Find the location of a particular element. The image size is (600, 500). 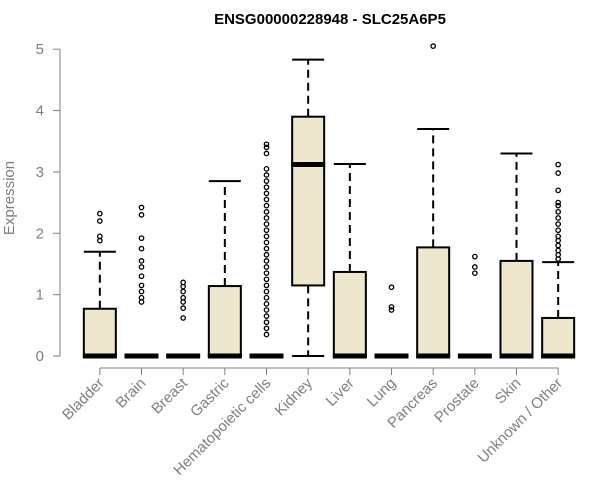

box-brain is located at coordinates (141, 281).